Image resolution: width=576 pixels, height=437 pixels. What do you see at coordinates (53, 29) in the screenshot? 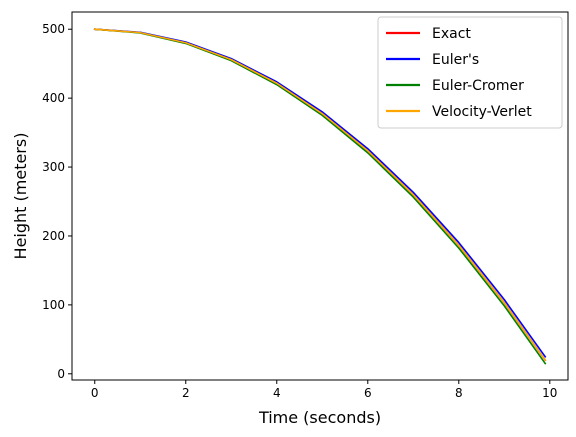
I see `y-tick-label-5: 500` at bounding box center [53, 29].